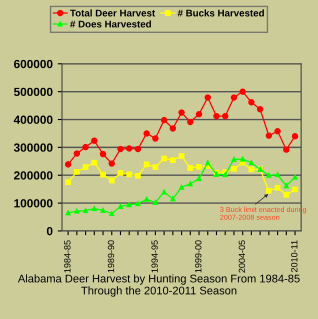  I want to click on x-tick-label: 1989-90, so click(111, 256).